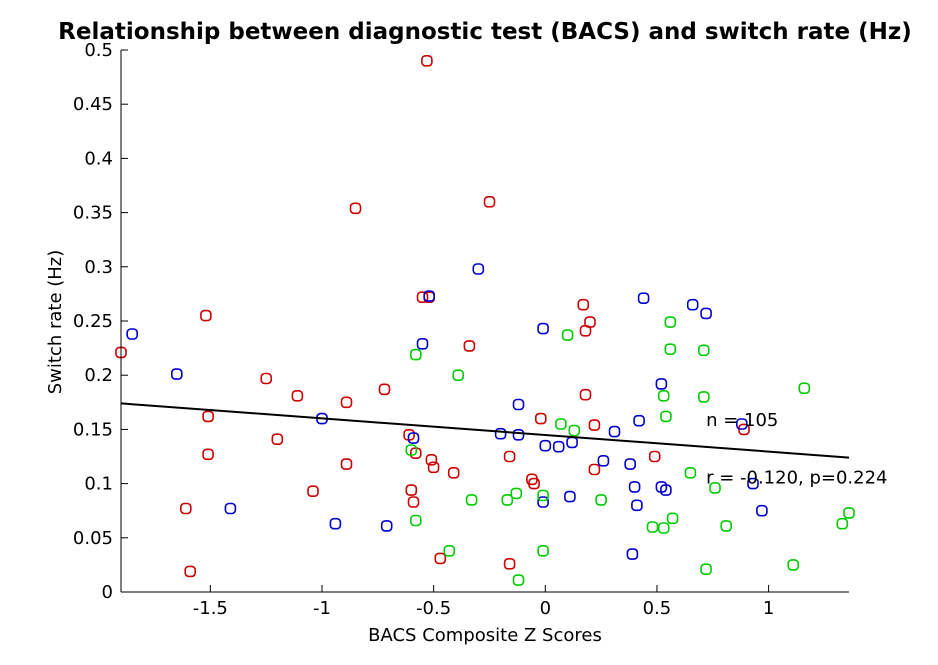 The width and height of the screenshot is (938, 665). I want to click on y-tick-label: 0.4, so click(98, 158).